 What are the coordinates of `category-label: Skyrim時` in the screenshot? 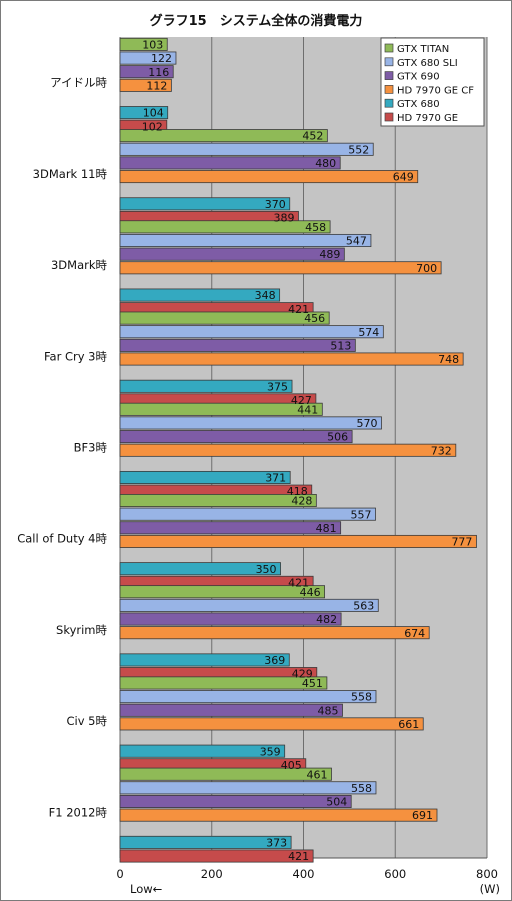 It's located at (81, 630).